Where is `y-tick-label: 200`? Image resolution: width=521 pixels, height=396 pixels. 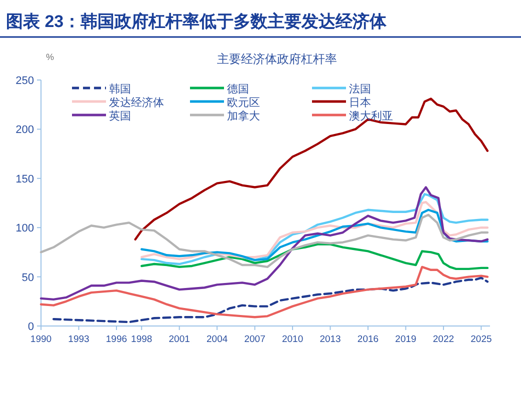
y-tick-label: 200 is located at coordinates (25, 130).